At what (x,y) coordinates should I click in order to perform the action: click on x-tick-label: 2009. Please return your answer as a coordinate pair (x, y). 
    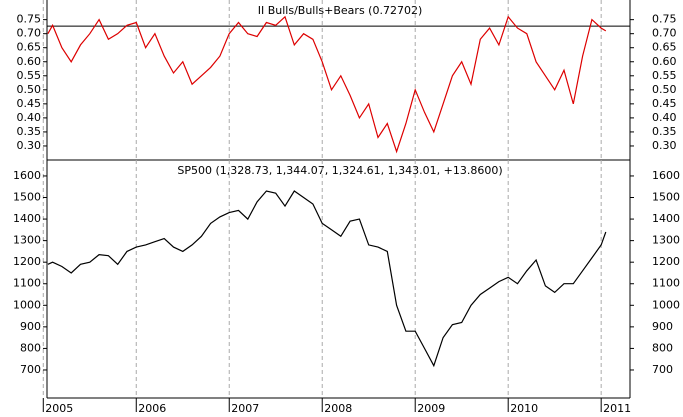
    Looking at the image, I should click on (431, 408).